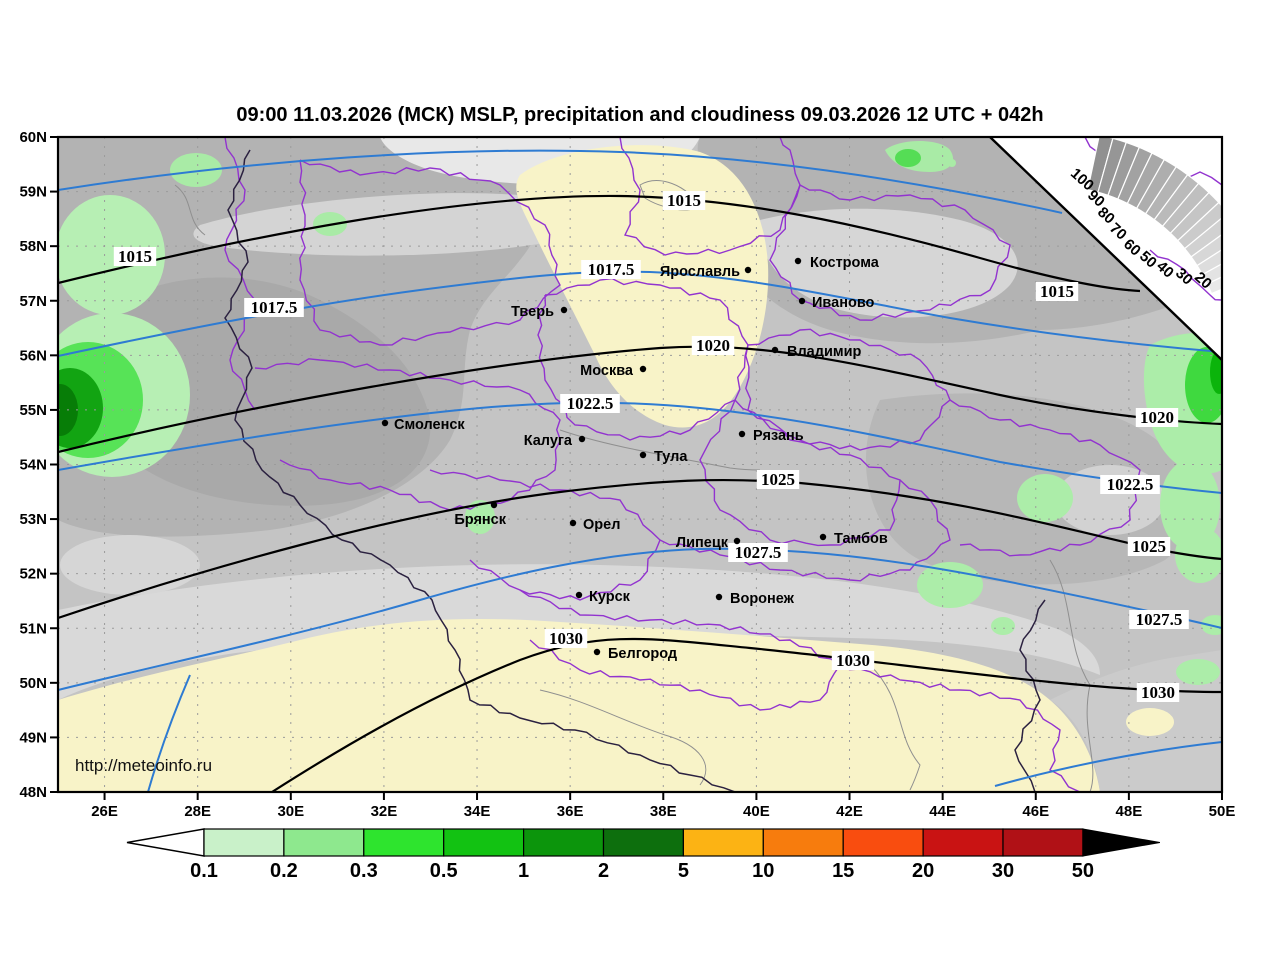 The width and height of the screenshot is (1281, 963). What do you see at coordinates (942, 811) in the screenshot?
I see `lon-label: 44E` at bounding box center [942, 811].